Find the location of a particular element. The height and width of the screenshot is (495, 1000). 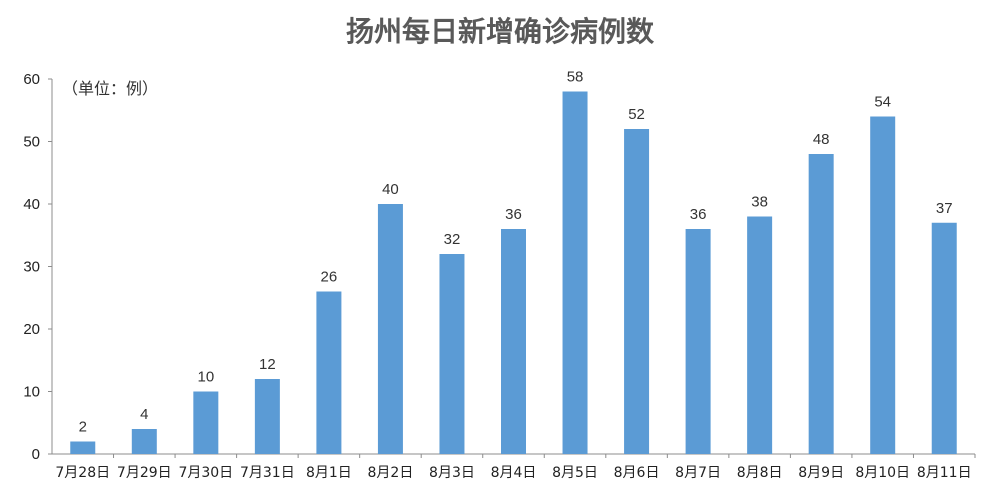

y-tick-label: 50 is located at coordinates (31, 142).